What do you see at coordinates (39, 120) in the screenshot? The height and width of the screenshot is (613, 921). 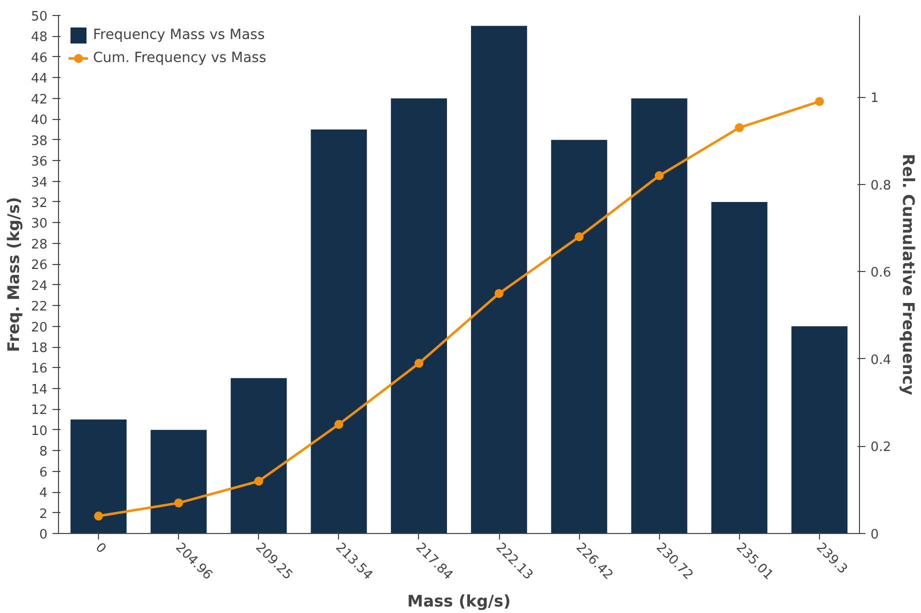 I see `y-tick-label: 40` at bounding box center [39, 120].